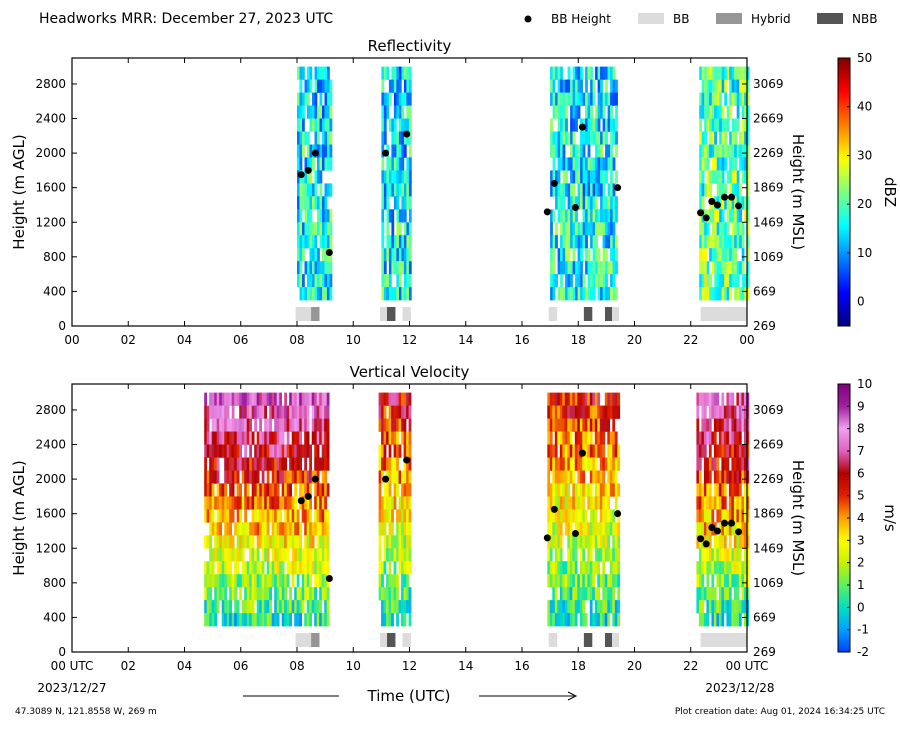 This screenshot has width=900, height=729. I want to click on panel-title: Vertical Velocity, so click(410, 372).